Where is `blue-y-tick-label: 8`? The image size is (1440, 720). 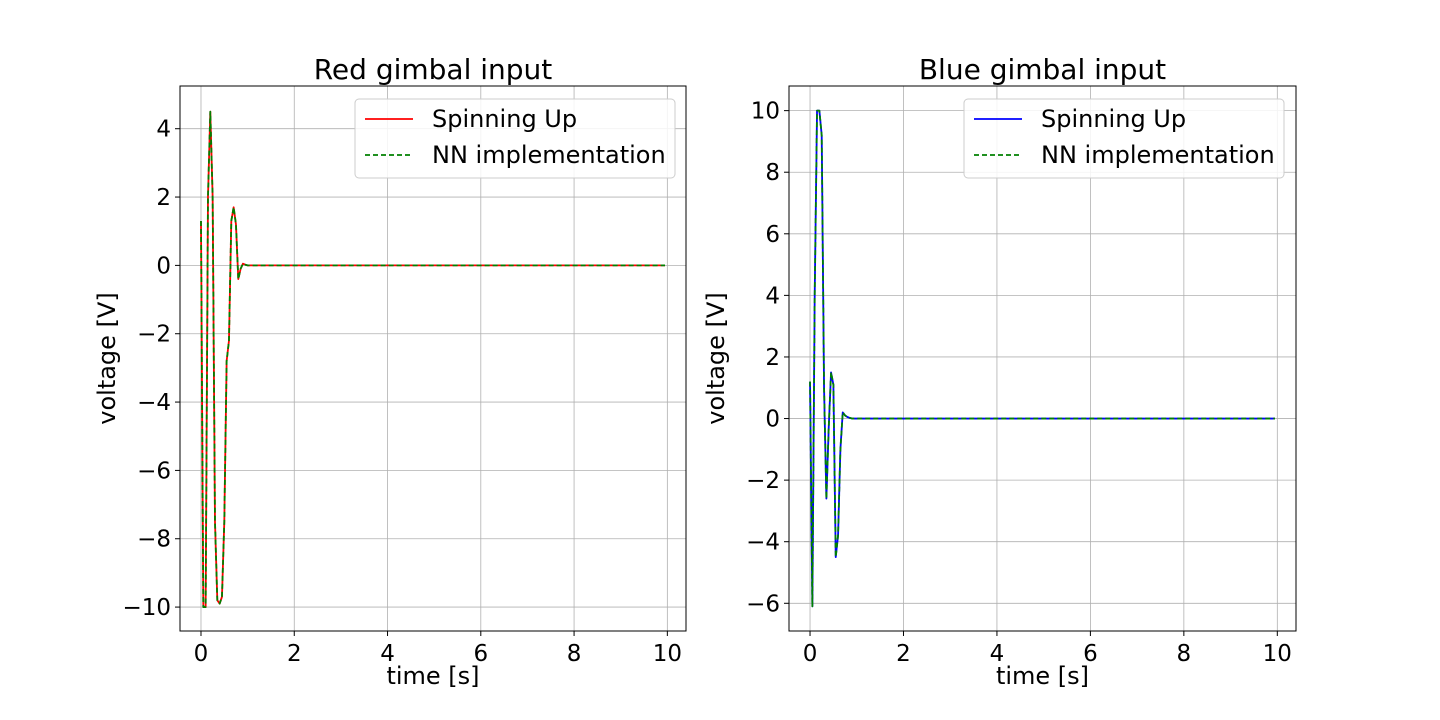
blue-y-tick-label: 8 is located at coordinates (772, 173).